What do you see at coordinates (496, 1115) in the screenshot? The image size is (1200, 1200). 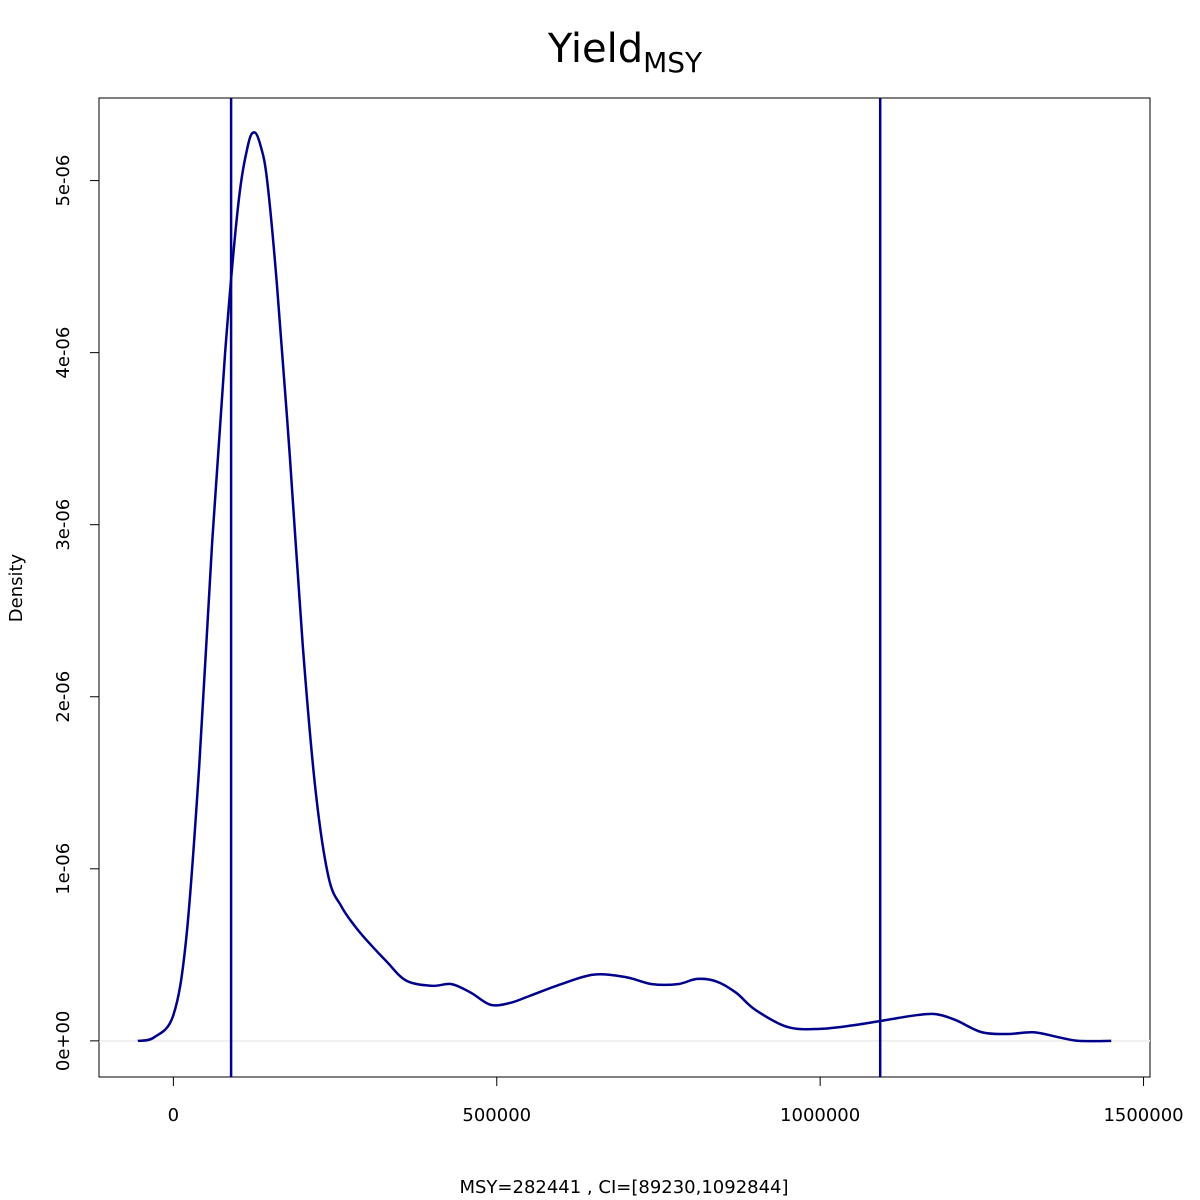 I see `x-tick-label: 500000` at bounding box center [496, 1115].